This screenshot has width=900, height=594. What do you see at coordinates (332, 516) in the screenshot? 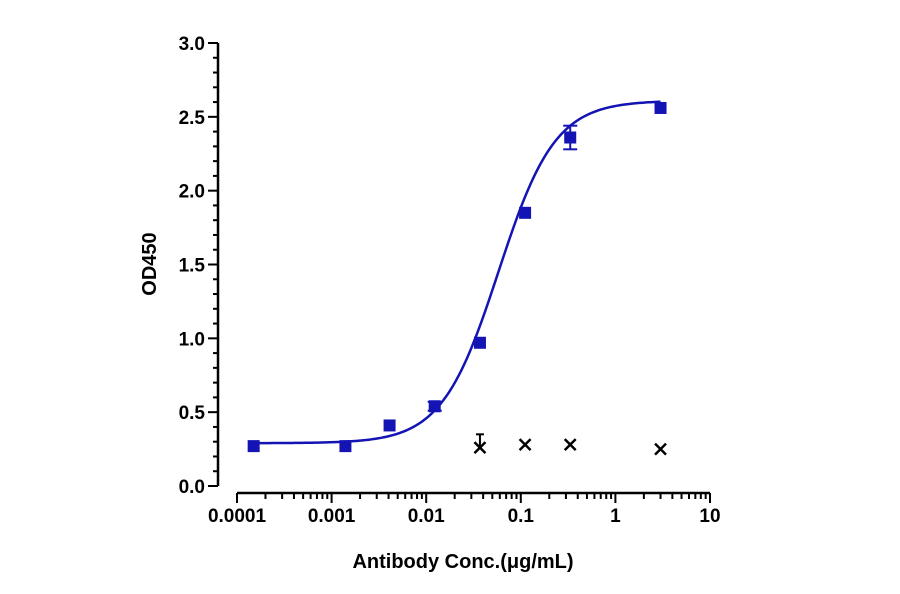
I see `x-tick-label: 0.001` at bounding box center [332, 516].